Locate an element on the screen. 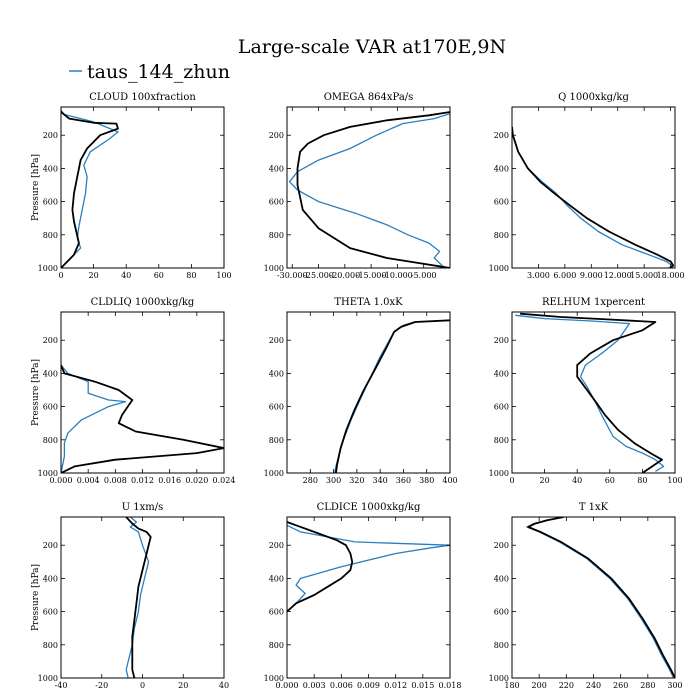 This screenshot has width=700, height=700. panel-title: Q 1000xkg/kg is located at coordinates (593, 97).